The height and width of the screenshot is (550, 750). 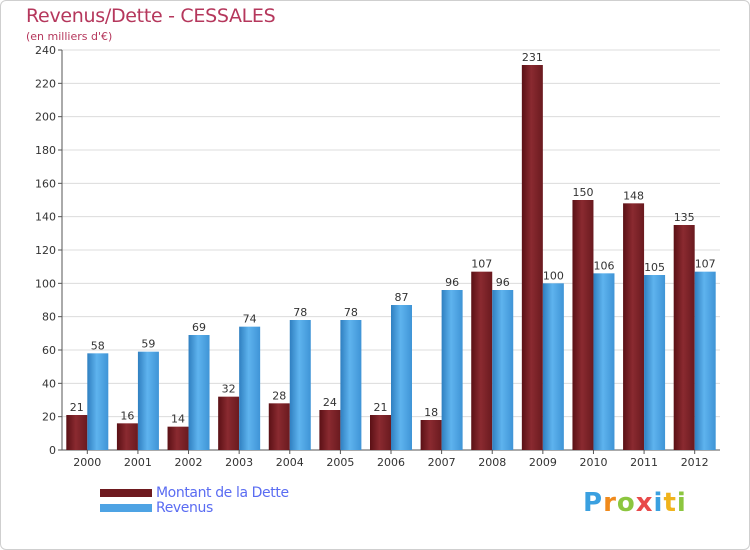 What do you see at coordinates (532, 57) in the screenshot?
I see `data-label-debt: 231` at bounding box center [532, 57].